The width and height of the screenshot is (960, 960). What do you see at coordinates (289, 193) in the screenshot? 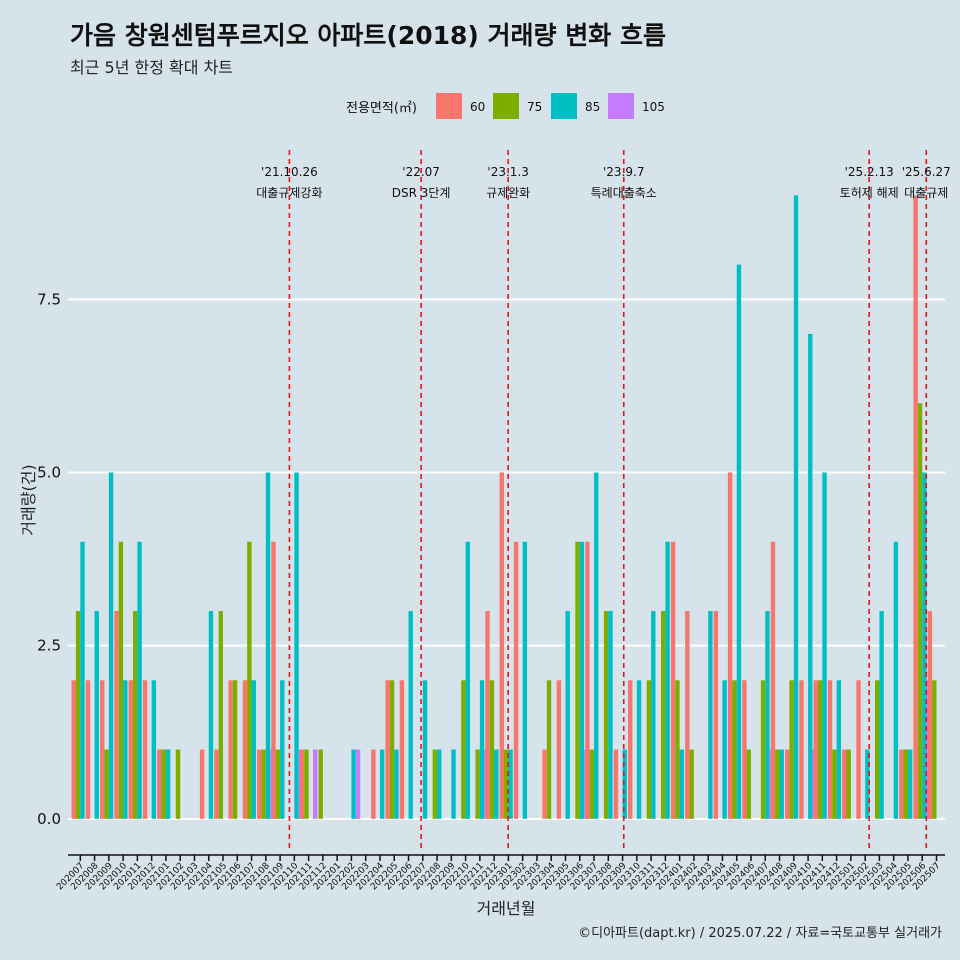
I see `event-name-label: 대출규제강화` at bounding box center [289, 193].